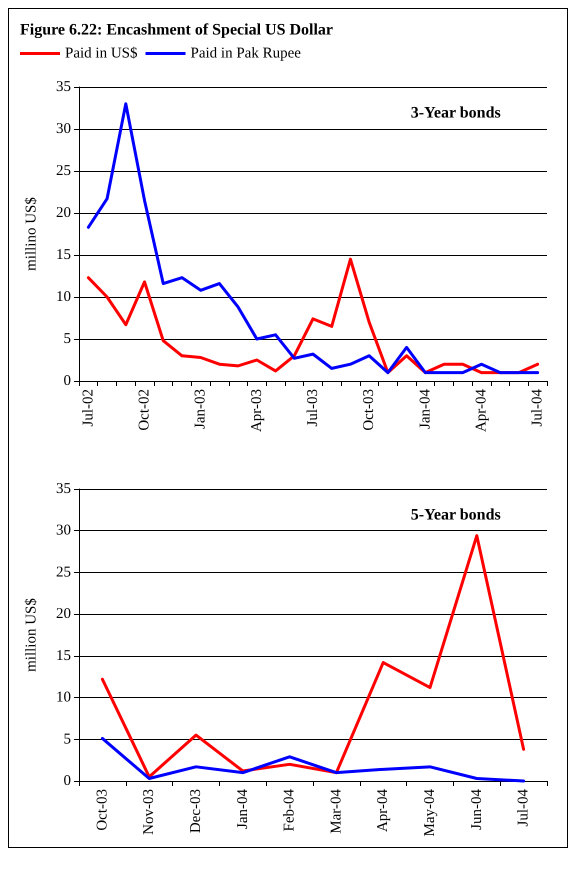 This screenshot has height=896, width=586. Describe the element at coordinates (200, 409) in the screenshot. I see `x-tick-label: Jan-03` at that location.